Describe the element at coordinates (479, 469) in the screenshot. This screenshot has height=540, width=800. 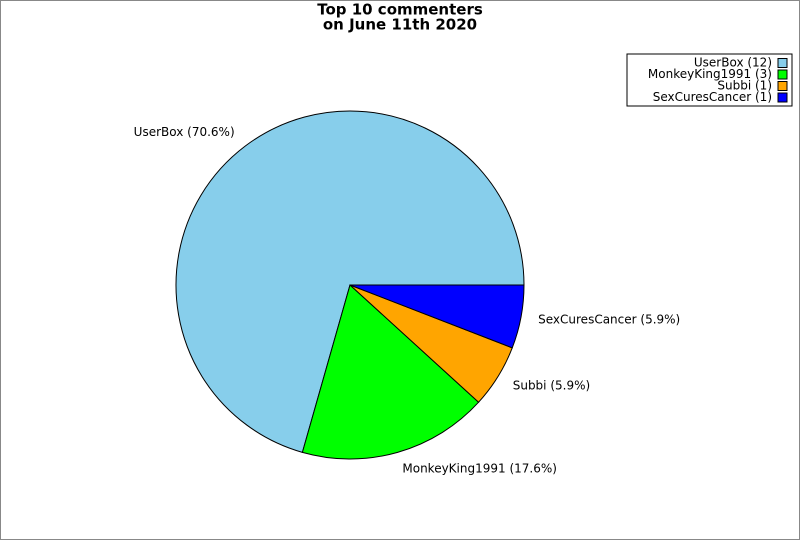
I see `slice-label: MonkeyKing1991 (17.6%)` at that location.